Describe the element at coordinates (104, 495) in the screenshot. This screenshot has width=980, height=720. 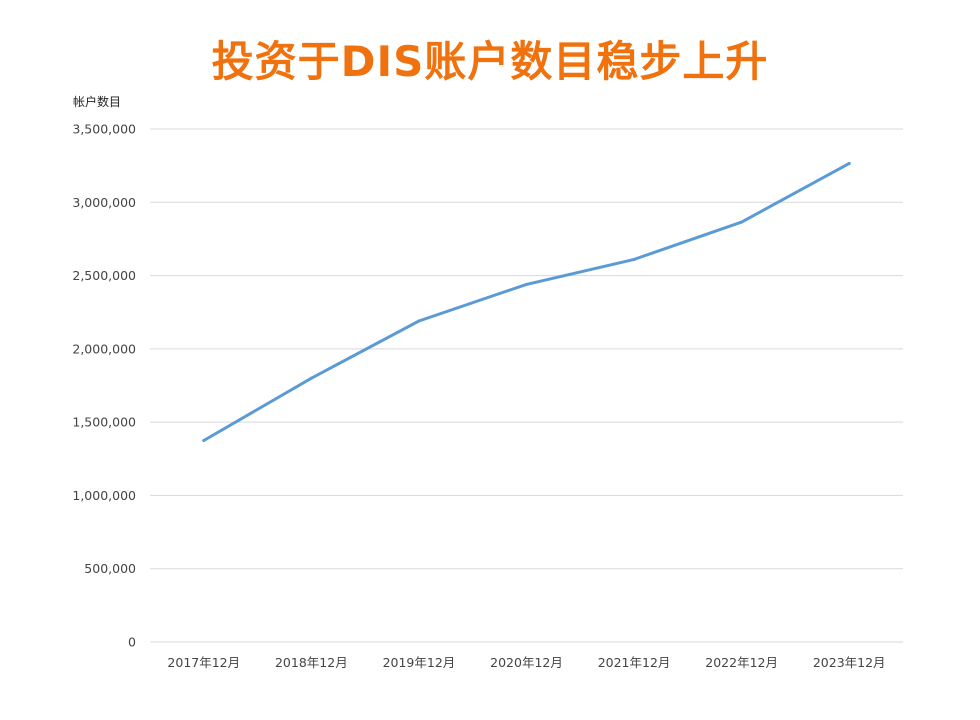
I see `y-tick-label: 1,000,000` at that location.